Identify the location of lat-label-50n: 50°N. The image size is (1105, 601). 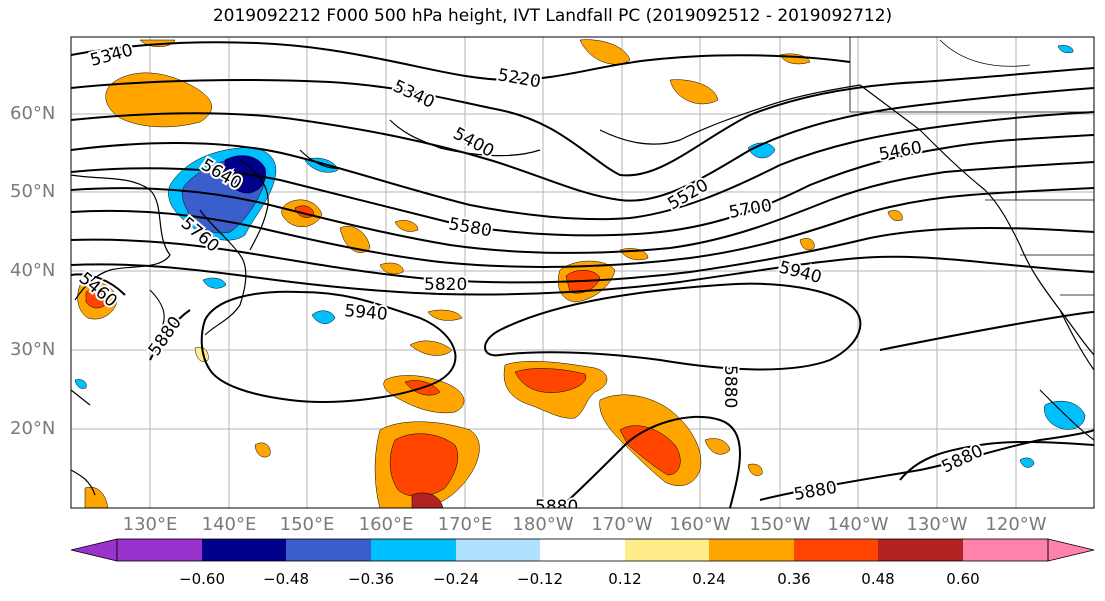
(33, 191).